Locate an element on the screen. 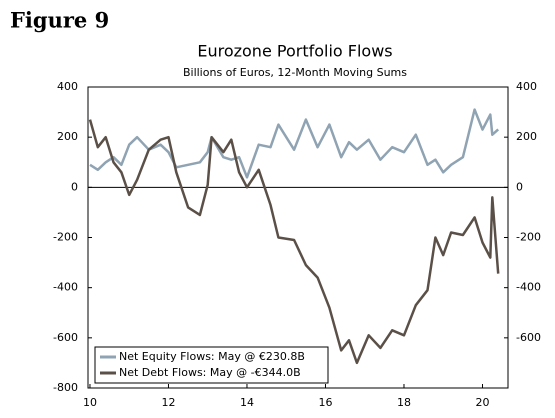 Image resolution: width=555 pixels, height=418 pixels. y-tick-label: -600 is located at coordinates (65, 337).